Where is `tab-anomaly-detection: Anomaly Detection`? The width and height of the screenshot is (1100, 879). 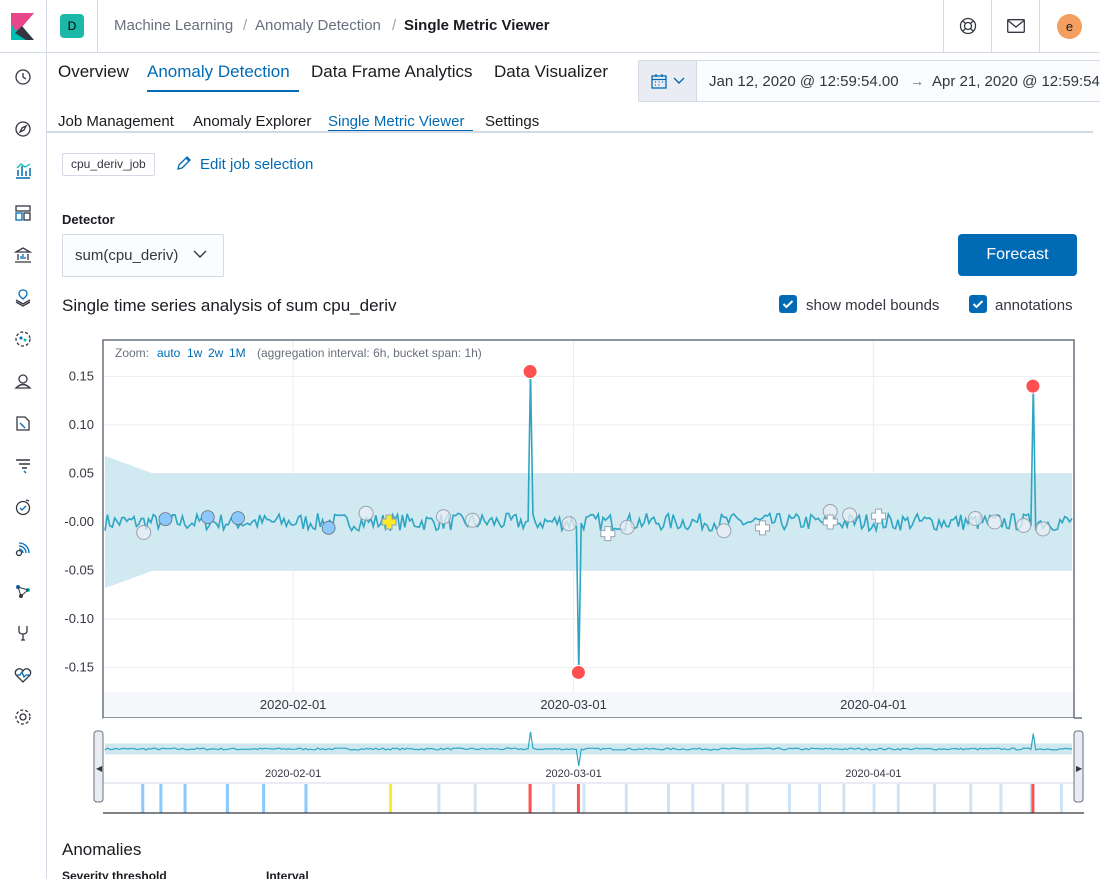 tab-anomaly-detection: Anomaly Detection is located at coordinates (218, 71).